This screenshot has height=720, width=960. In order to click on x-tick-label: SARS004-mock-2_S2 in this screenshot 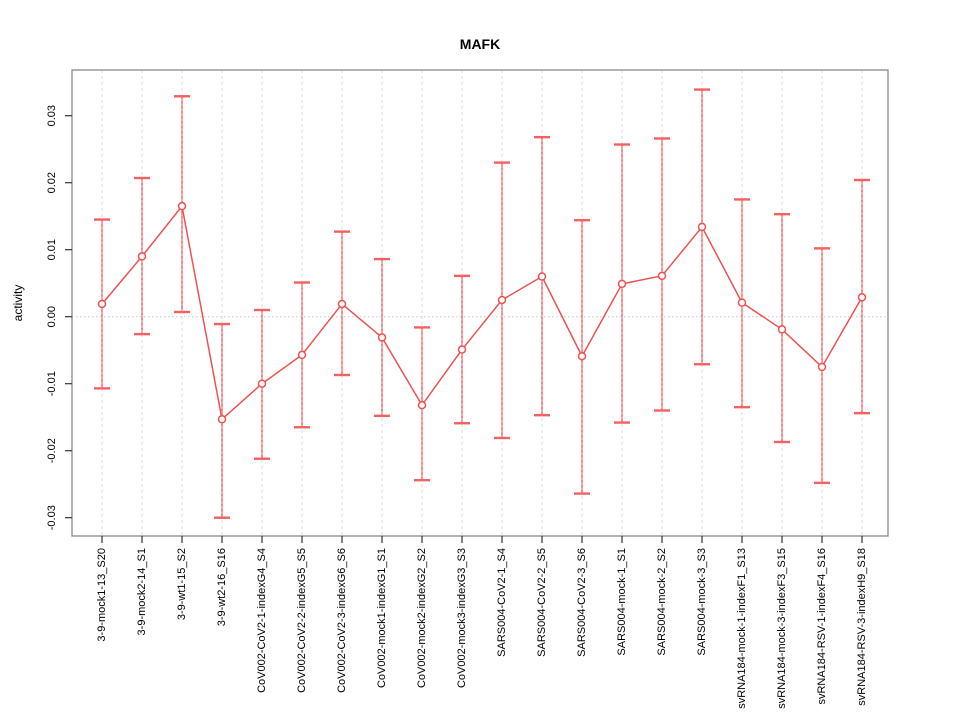, I will do `click(662, 602)`.